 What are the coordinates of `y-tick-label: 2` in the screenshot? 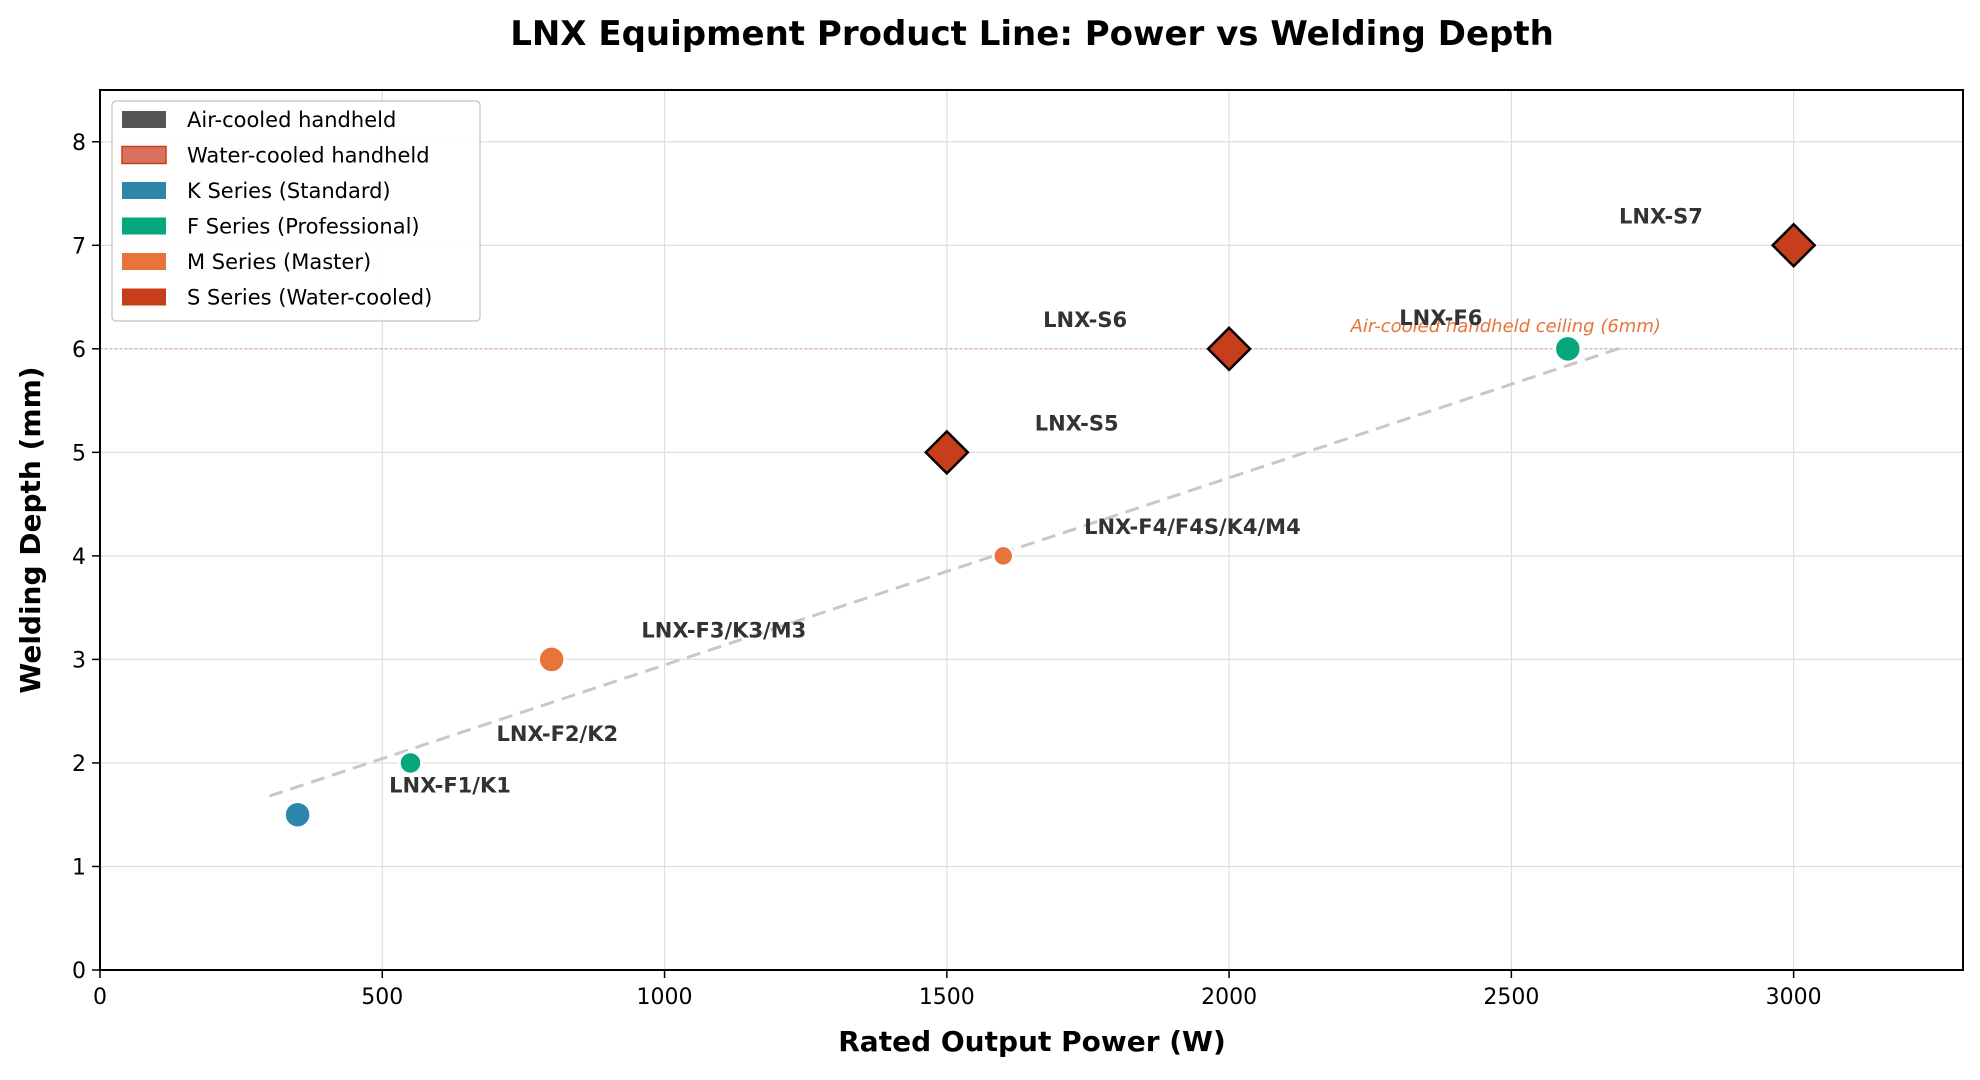 It's located at (79, 764).